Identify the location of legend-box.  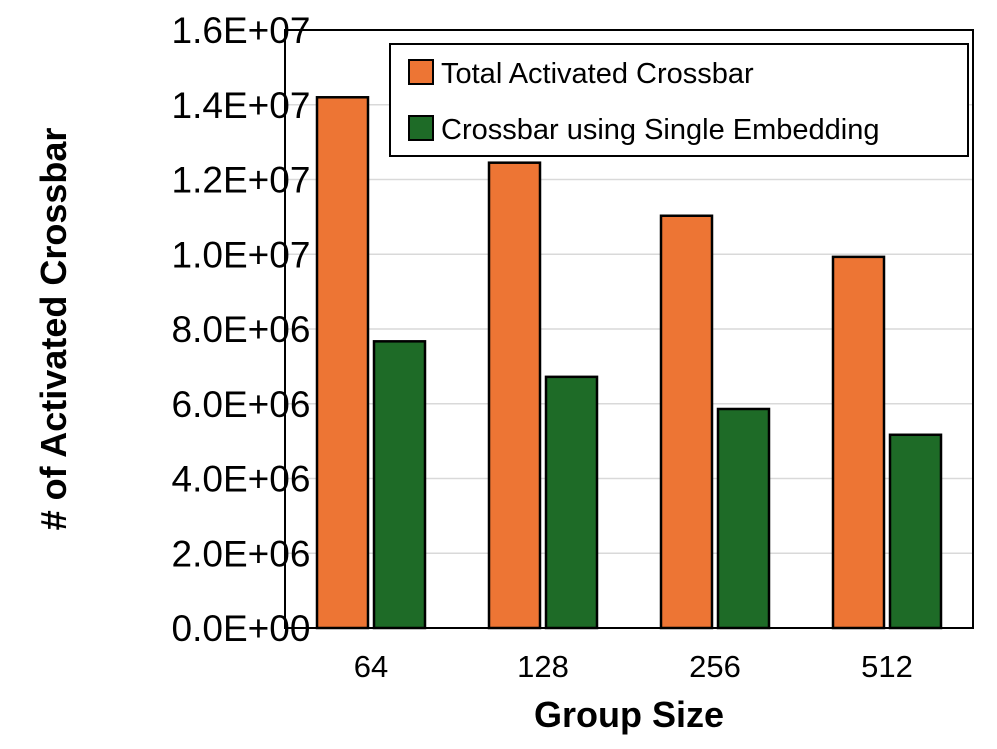
(679, 100).